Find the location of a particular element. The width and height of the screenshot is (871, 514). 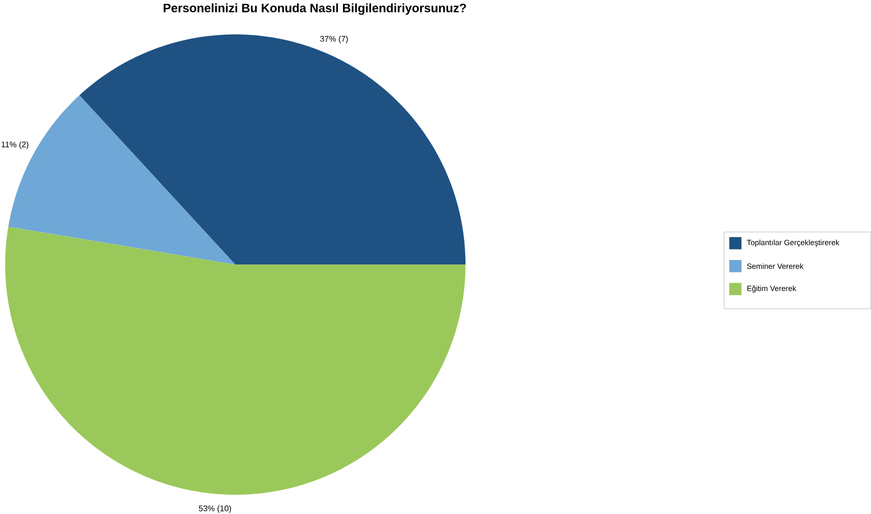

data-label: 37% (7) is located at coordinates (334, 40).